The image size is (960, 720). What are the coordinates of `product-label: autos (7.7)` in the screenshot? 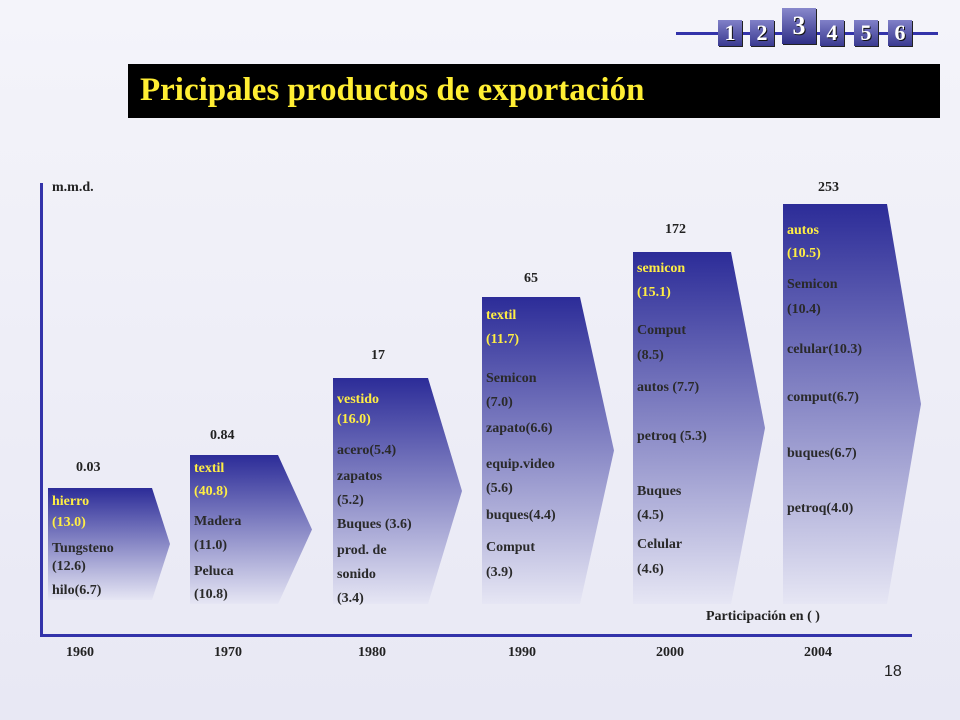 It's located at (668, 387).